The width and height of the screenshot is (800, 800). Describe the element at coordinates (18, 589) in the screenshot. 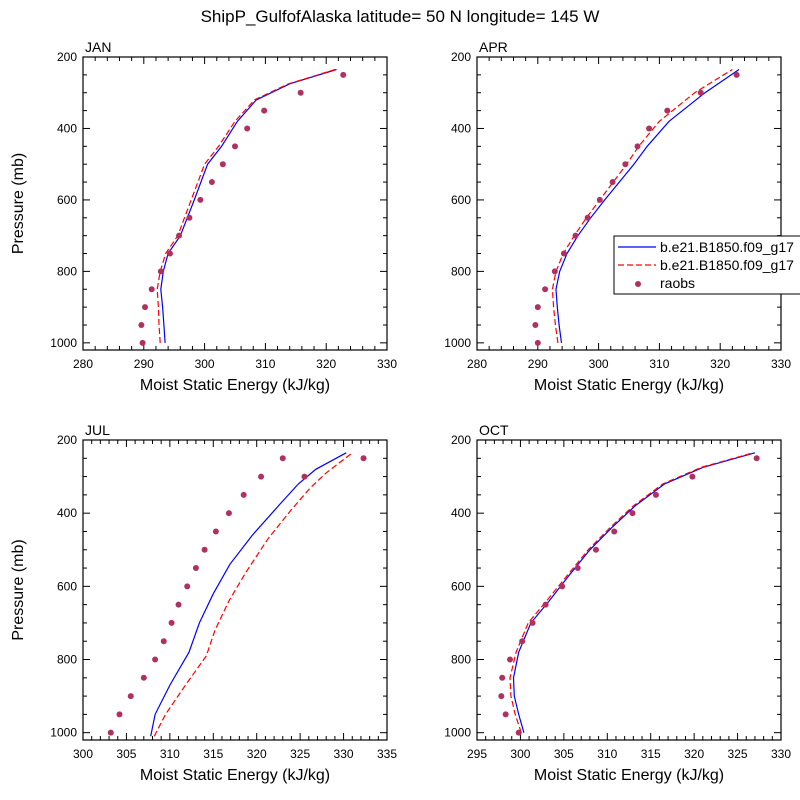

I see `y-axis-label: Pressure (mb)` at that location.